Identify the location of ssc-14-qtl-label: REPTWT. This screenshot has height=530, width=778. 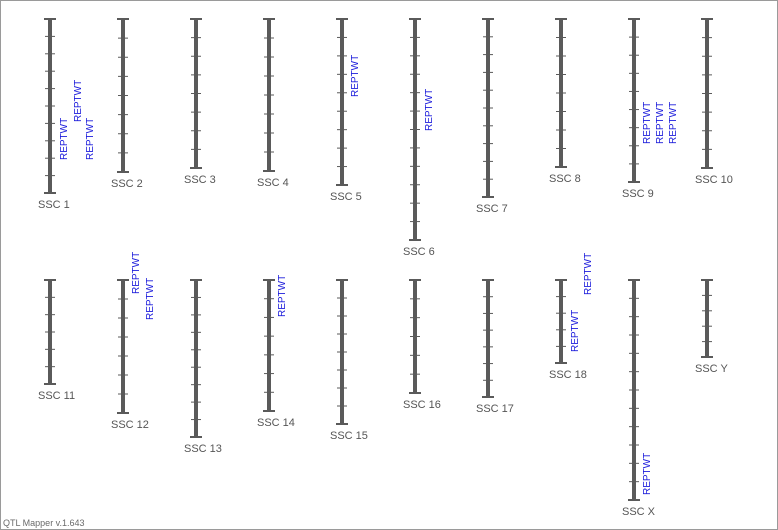
(282, 296).